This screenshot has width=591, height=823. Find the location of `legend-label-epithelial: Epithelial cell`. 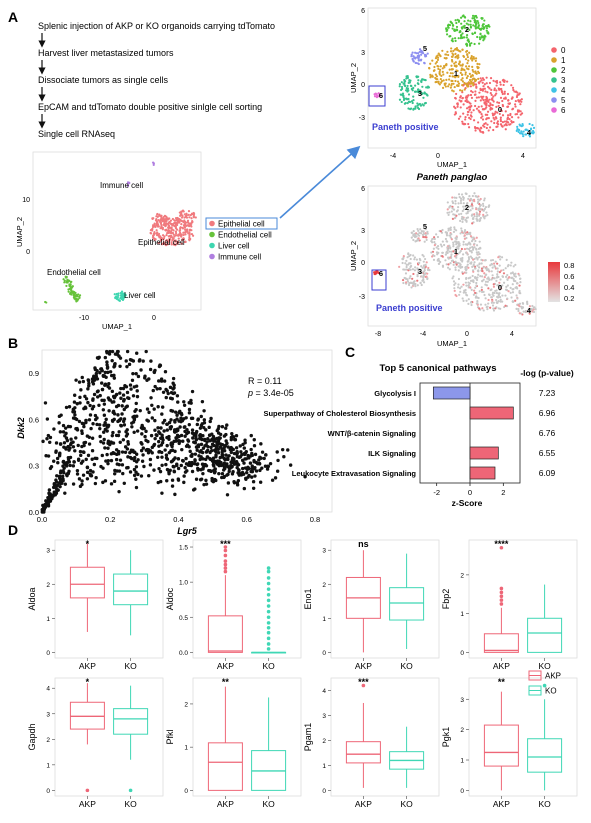

legend-label-epithelial: Epithelial cell is located at coordinates (241, 224).